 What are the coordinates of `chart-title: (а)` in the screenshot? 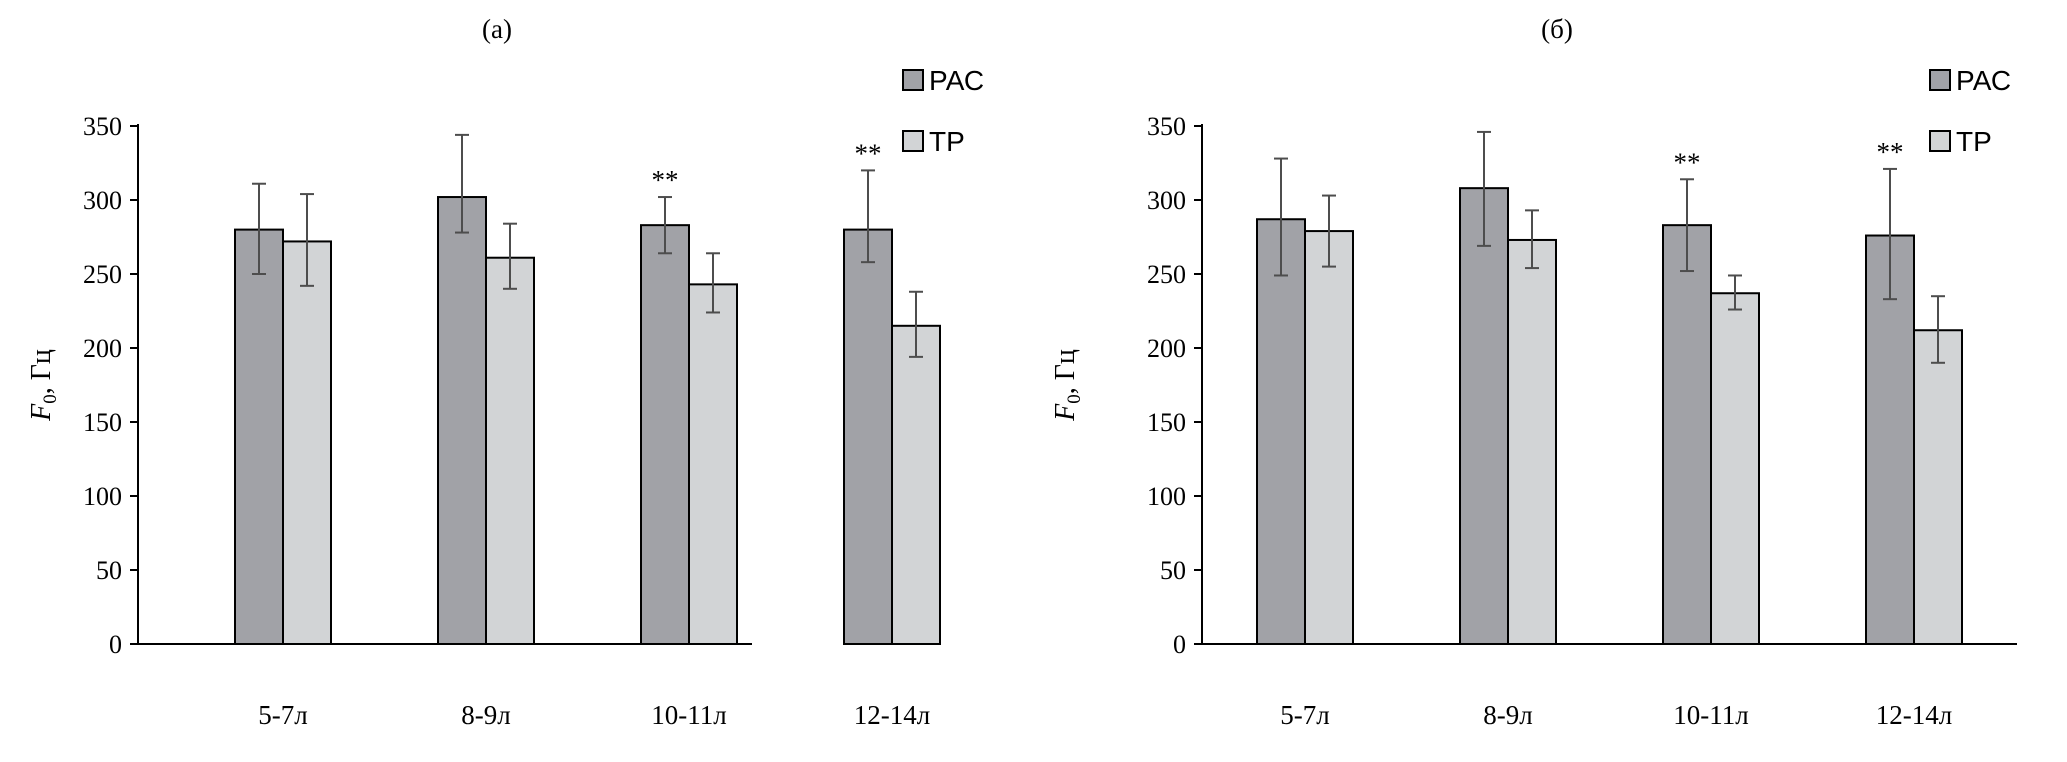 It's located at (497, 29).